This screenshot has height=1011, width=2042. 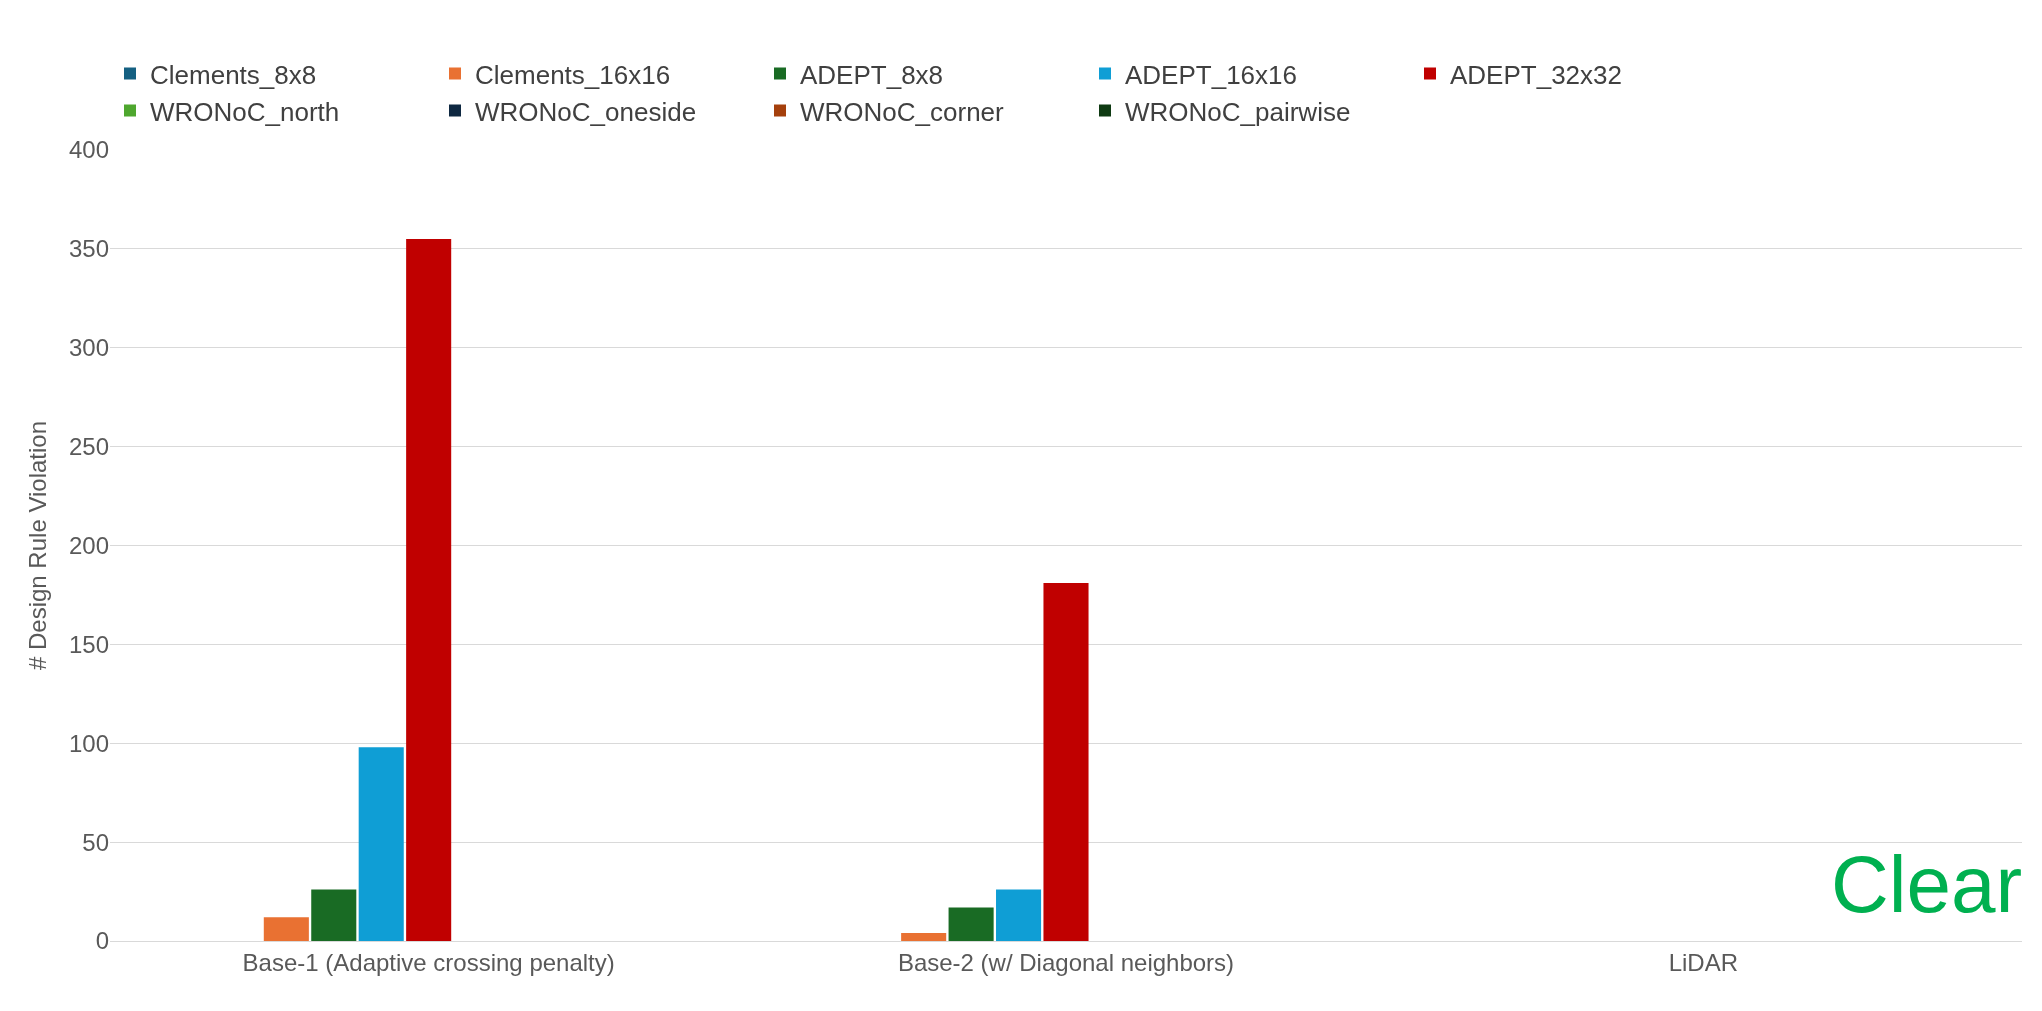 What do you see at coordinates (233, 74) in the screenshot?
I see `legend-label: Clements_8x8` at bounding box center [233, 74].